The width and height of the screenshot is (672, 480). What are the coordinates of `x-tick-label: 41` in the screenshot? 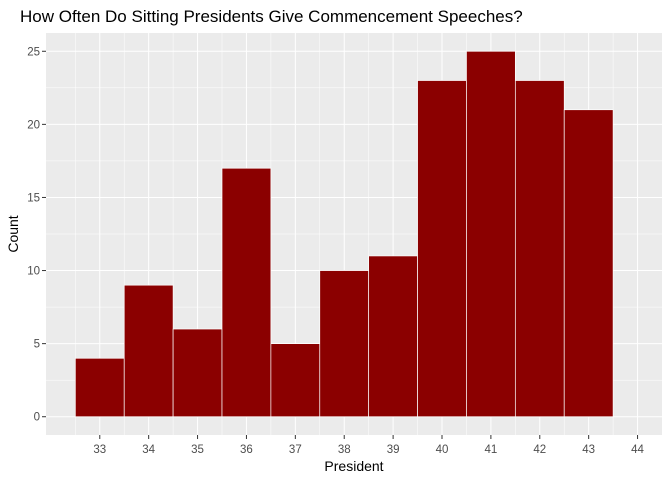 It's located at (490, 450).